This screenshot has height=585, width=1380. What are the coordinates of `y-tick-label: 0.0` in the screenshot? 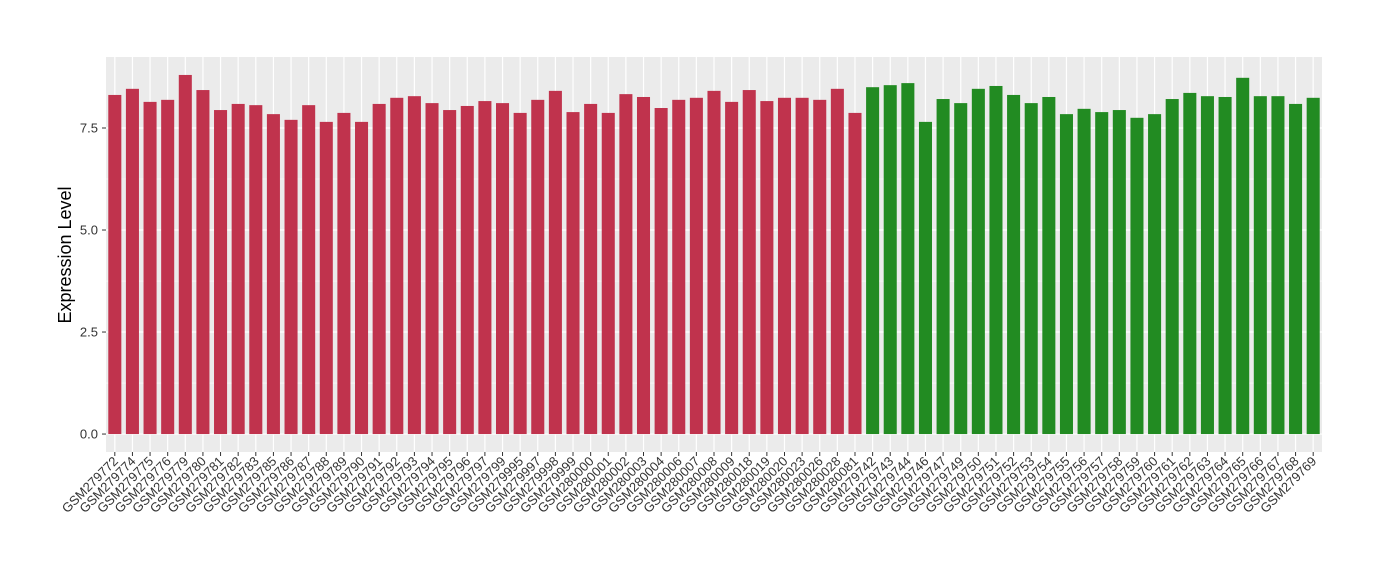 It's located at (89, 434).